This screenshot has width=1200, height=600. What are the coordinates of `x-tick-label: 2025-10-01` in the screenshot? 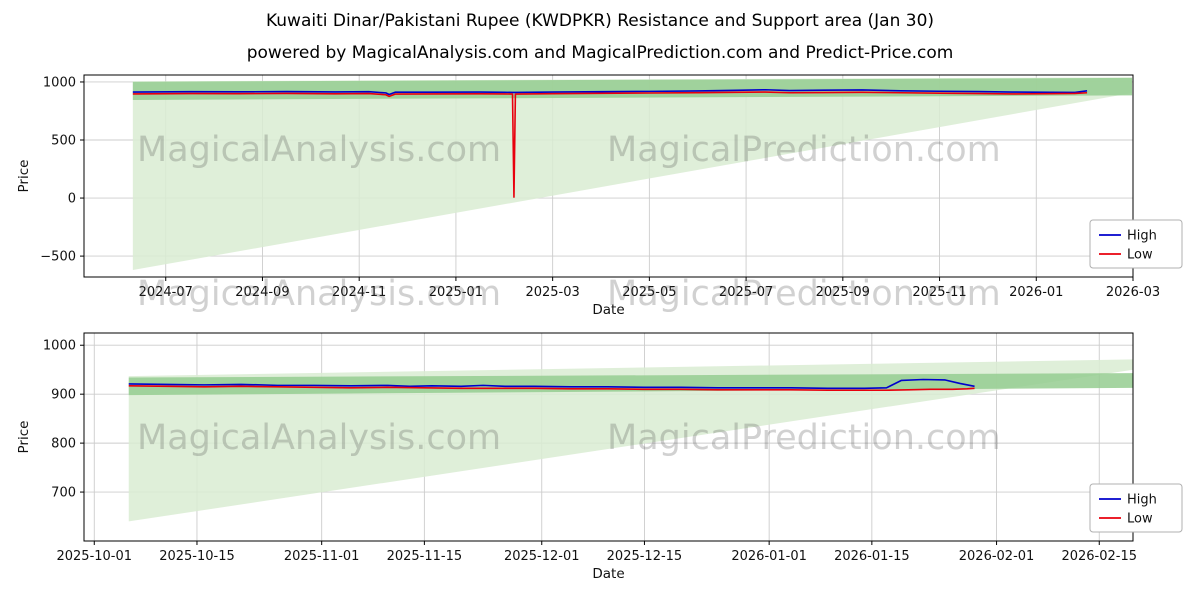 It's located at (94, 556).